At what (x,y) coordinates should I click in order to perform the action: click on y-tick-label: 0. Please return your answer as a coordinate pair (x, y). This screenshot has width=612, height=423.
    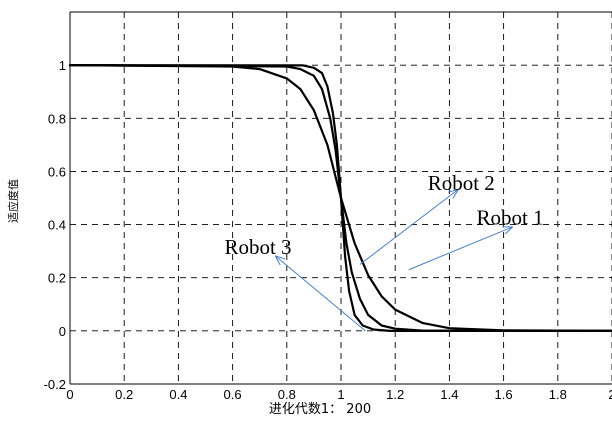
    Looking at the image, I should click on (62, 331).